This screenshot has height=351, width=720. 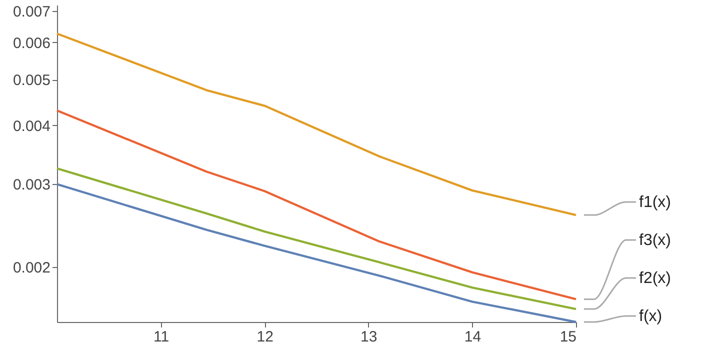 What do you see at coordinates (655, 278) in the screenshot?
I see `text: f2(x)` at bounding box center [655, 278].